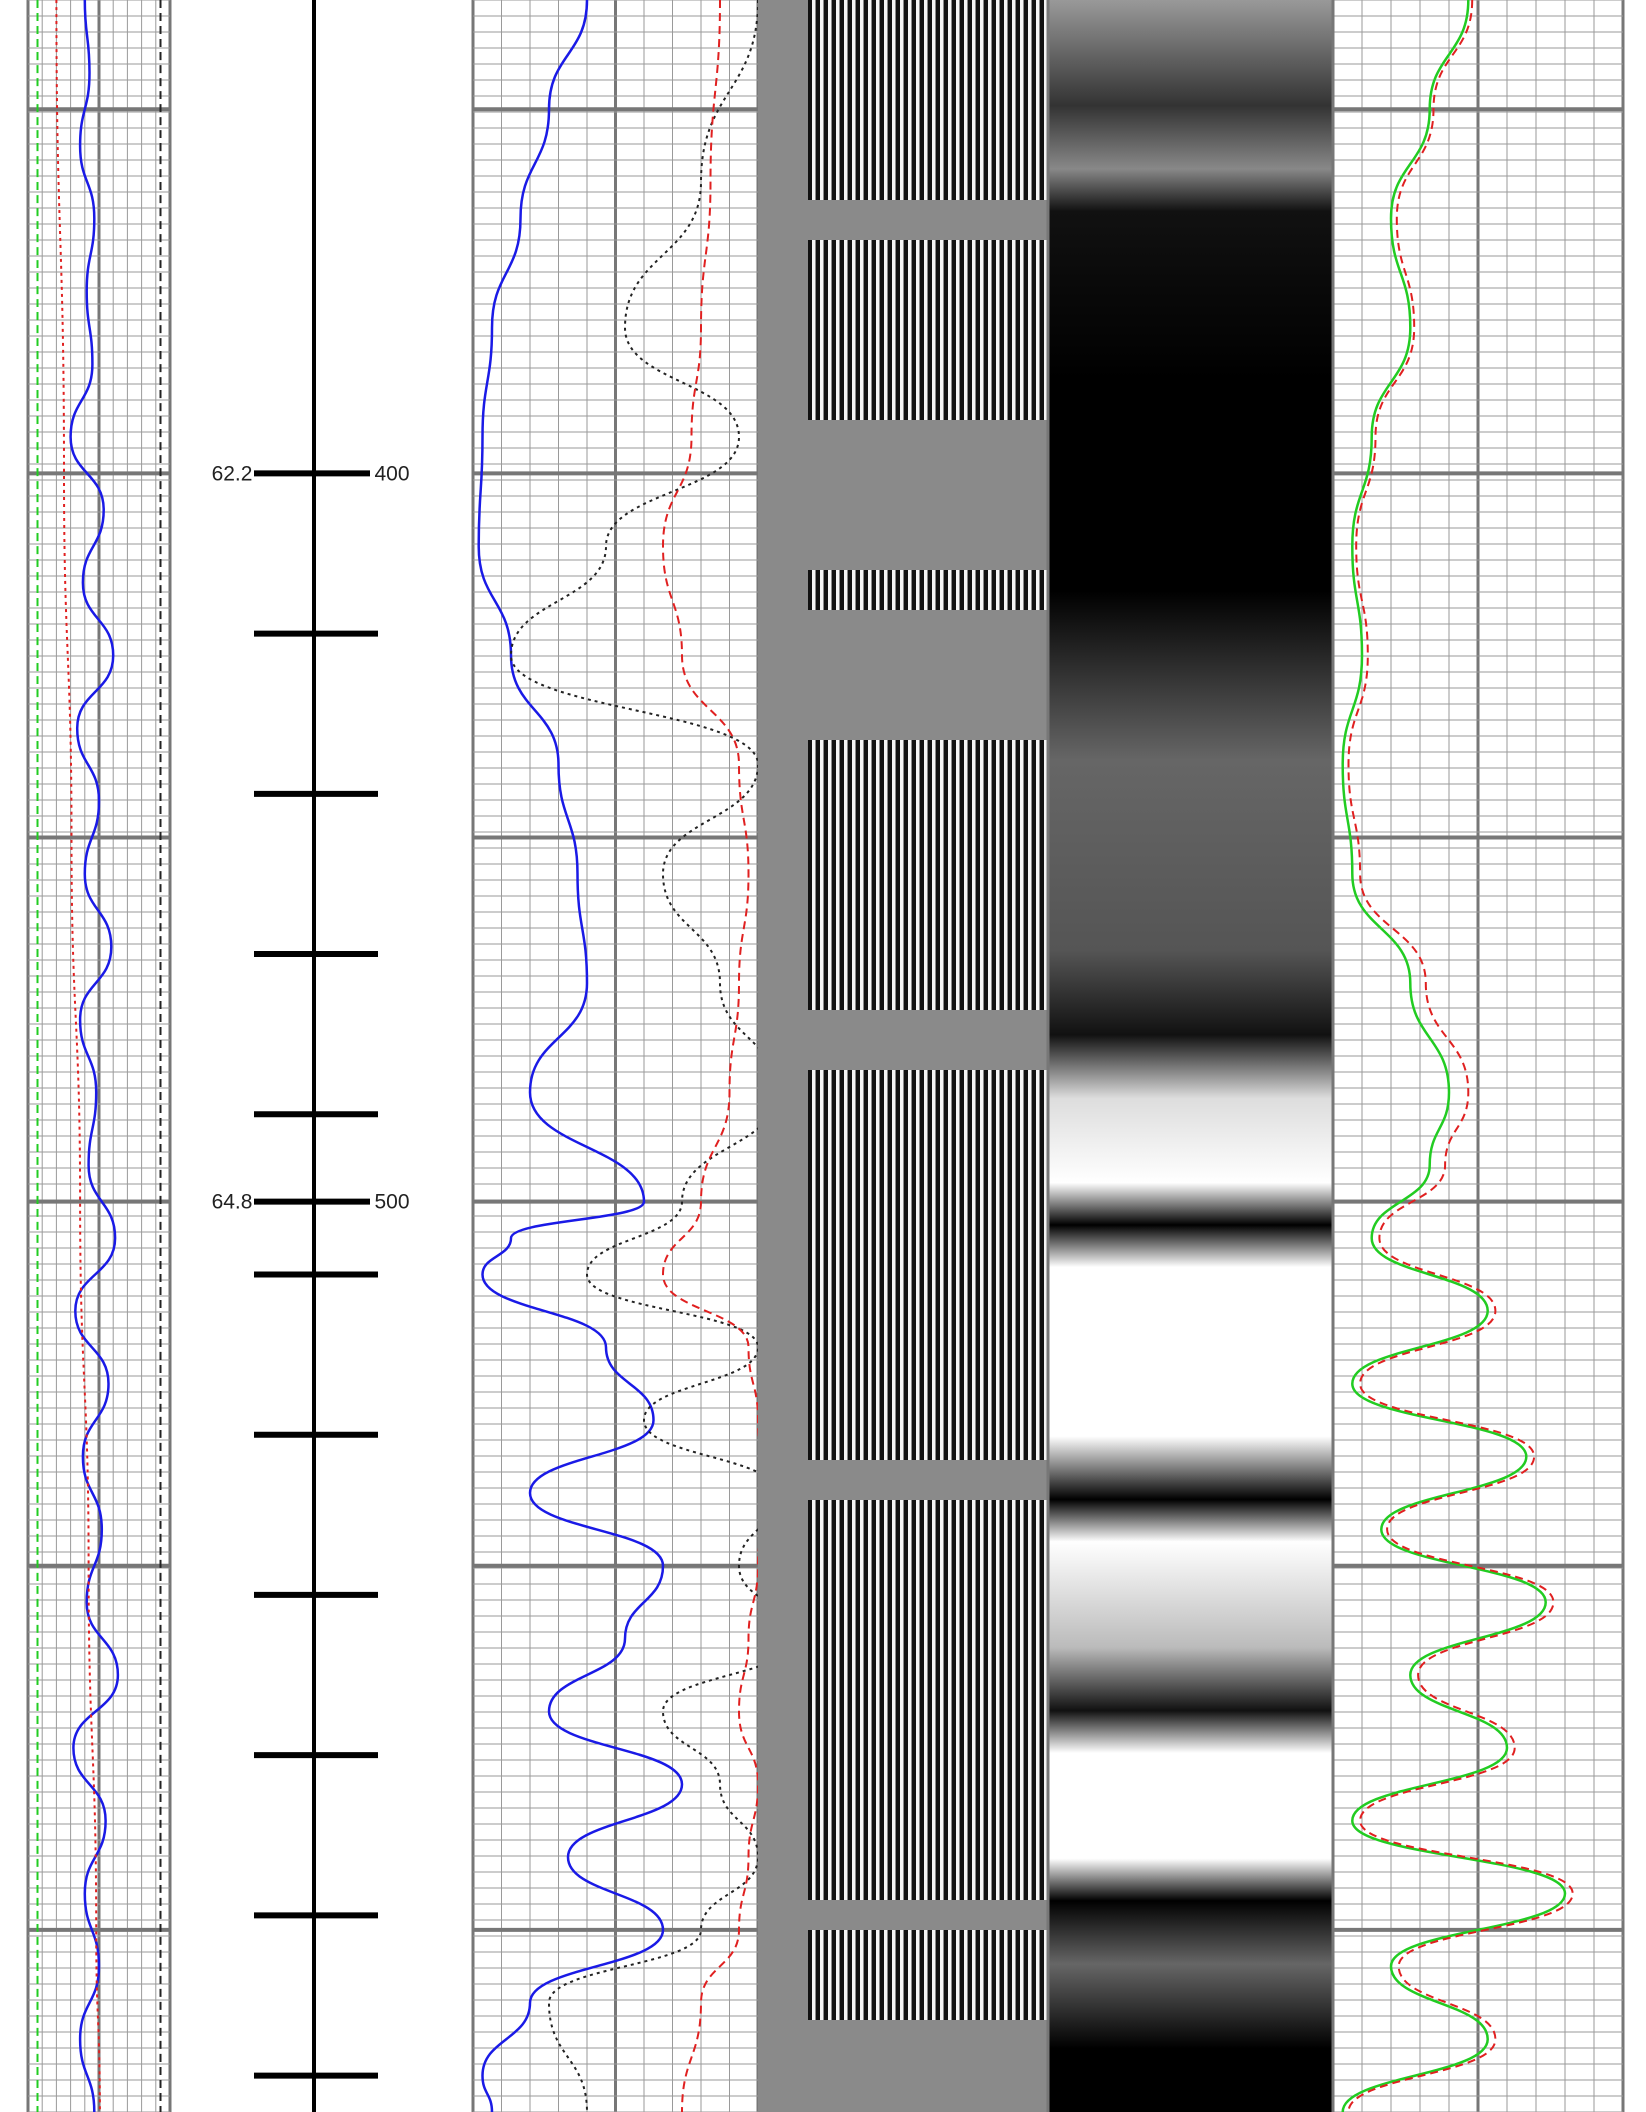 Image resolution: width=1646 pixels, height=2112 pixels. What do you see at coordinates (395, 473) in the screenshot?
I see `depth-label-bg` at bounding box center [395, 473].